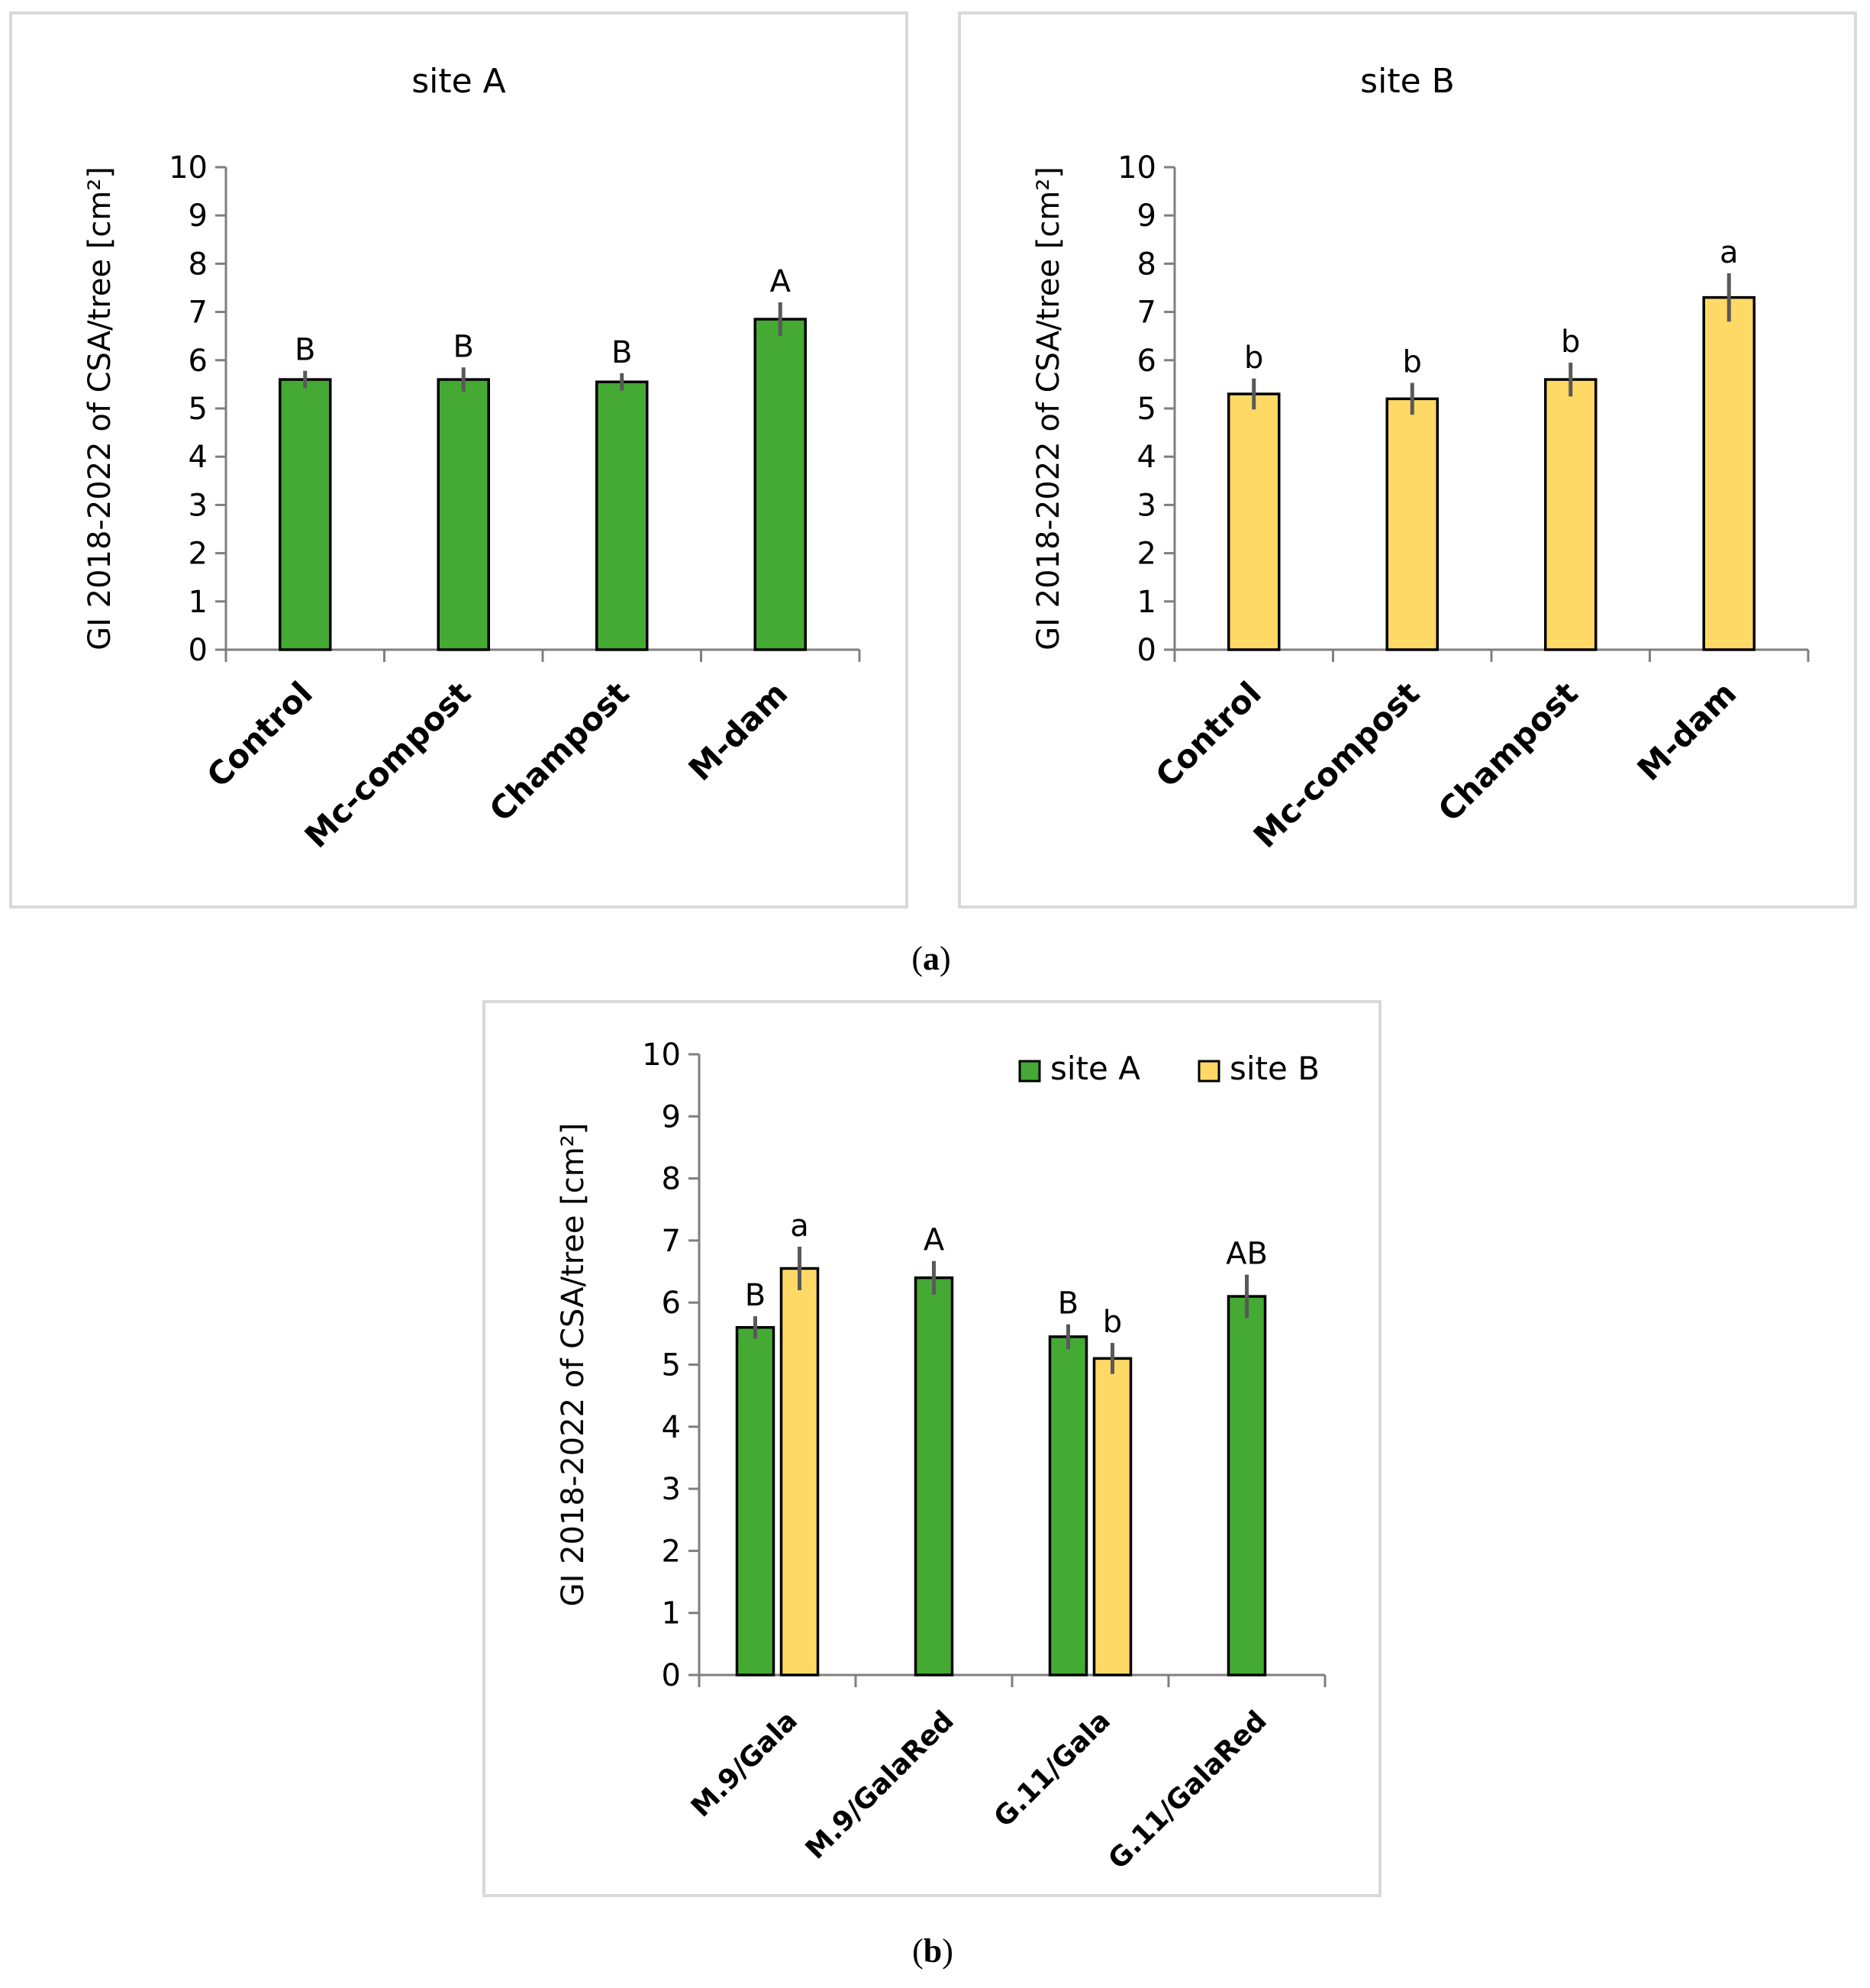  I want to click on caption-a: (a), so click(931, 958).